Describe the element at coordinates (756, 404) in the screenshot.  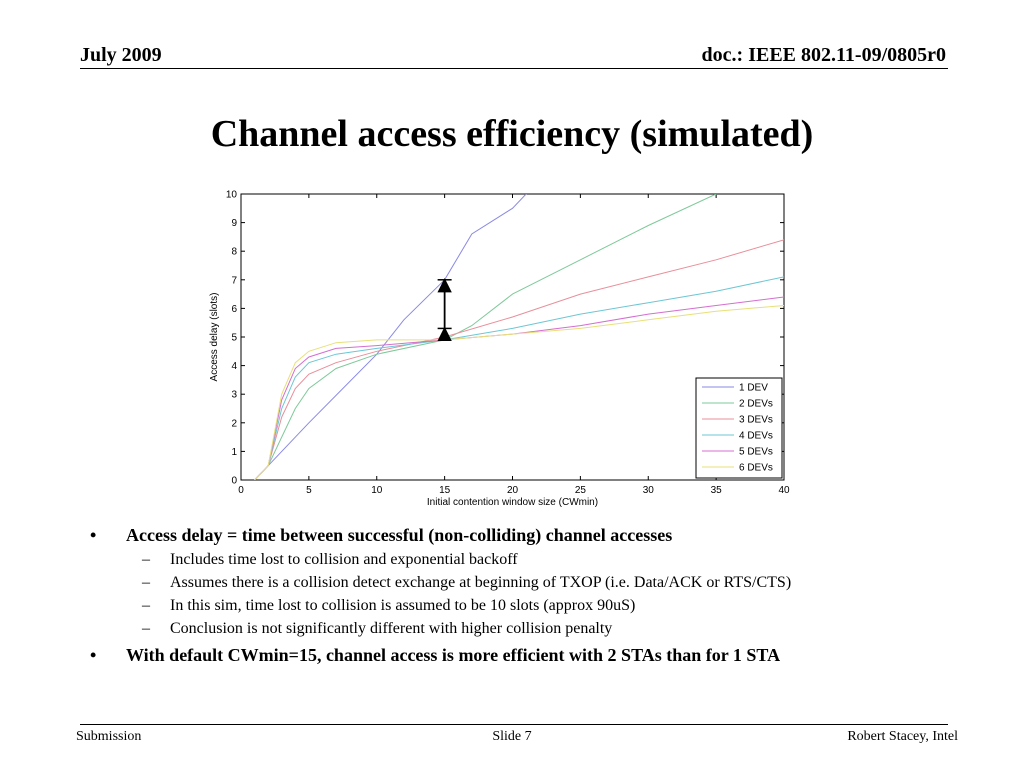
I see `legend-label: 2 DEVs` at that location.